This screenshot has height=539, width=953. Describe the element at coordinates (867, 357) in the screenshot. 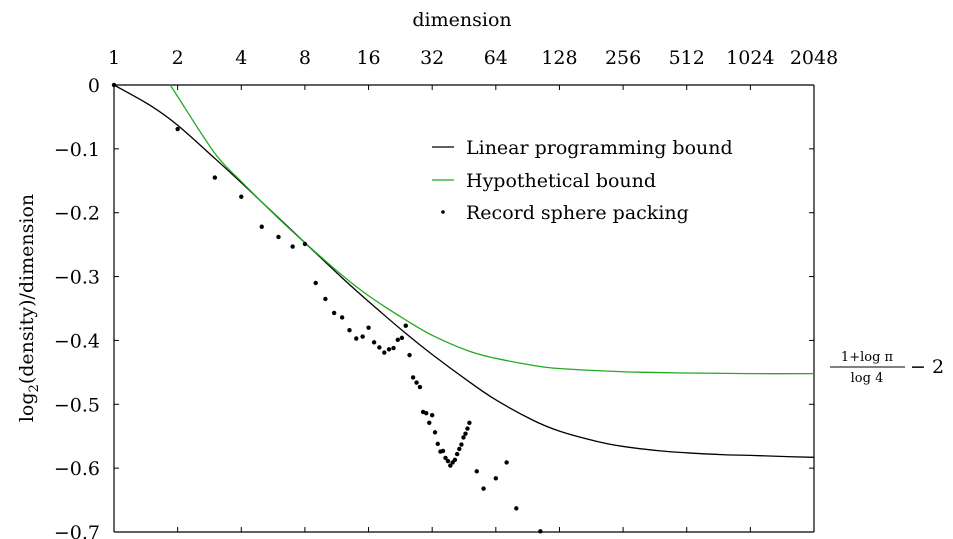

I see `asymptote-numerator: 1+log π` at that location.